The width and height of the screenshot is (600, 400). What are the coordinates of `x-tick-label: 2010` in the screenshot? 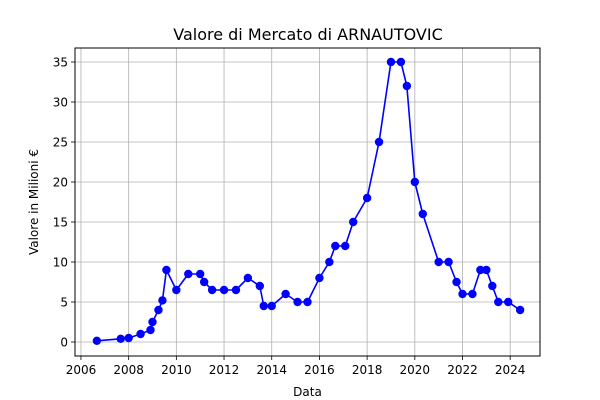 It's located at (176, 370).